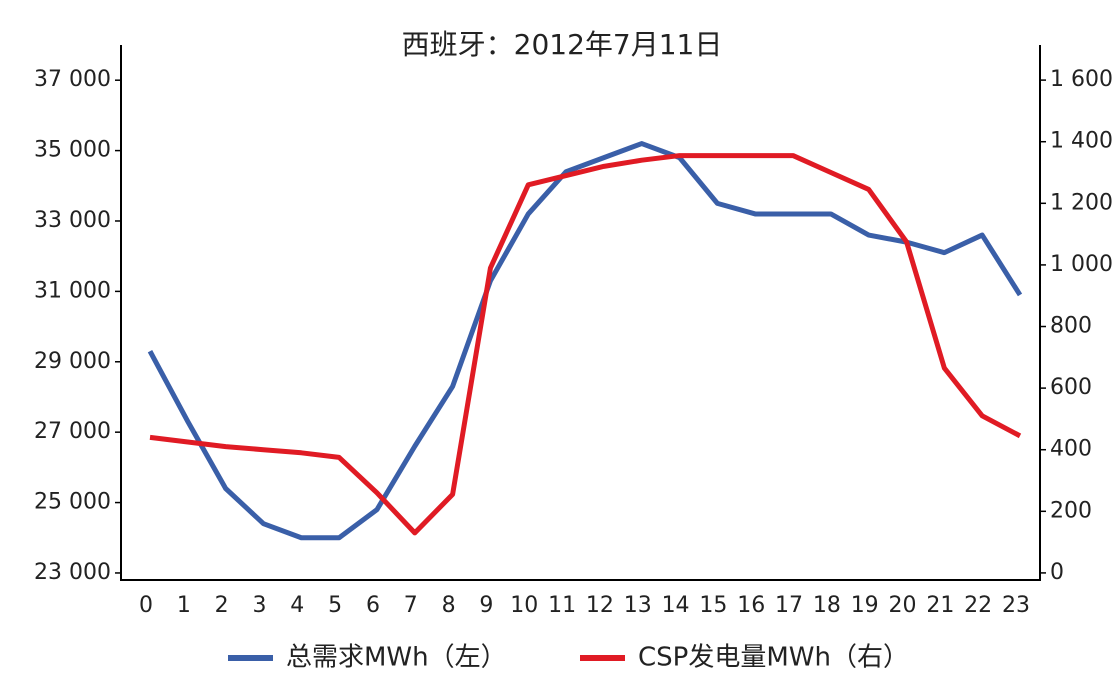 Image resolution: width=1117 pixels, height=695 pixels. Describe the element at coordinates (751, 605) in the screenshot. I see `x-tick-label: 16` at that location.